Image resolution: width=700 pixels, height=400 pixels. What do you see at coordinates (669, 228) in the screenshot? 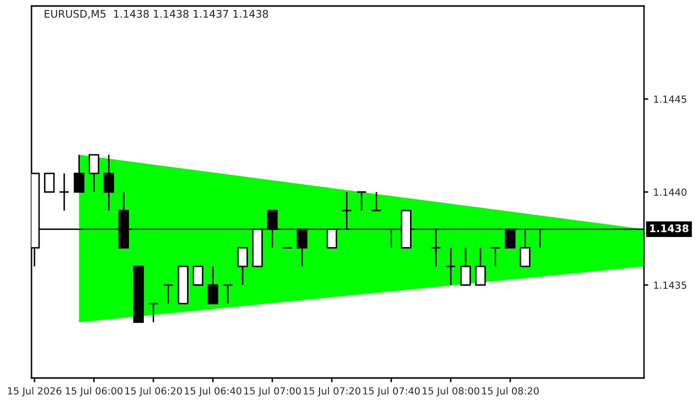
I see `ref-line-label: 1.1438` at bounding box center [669, 228].